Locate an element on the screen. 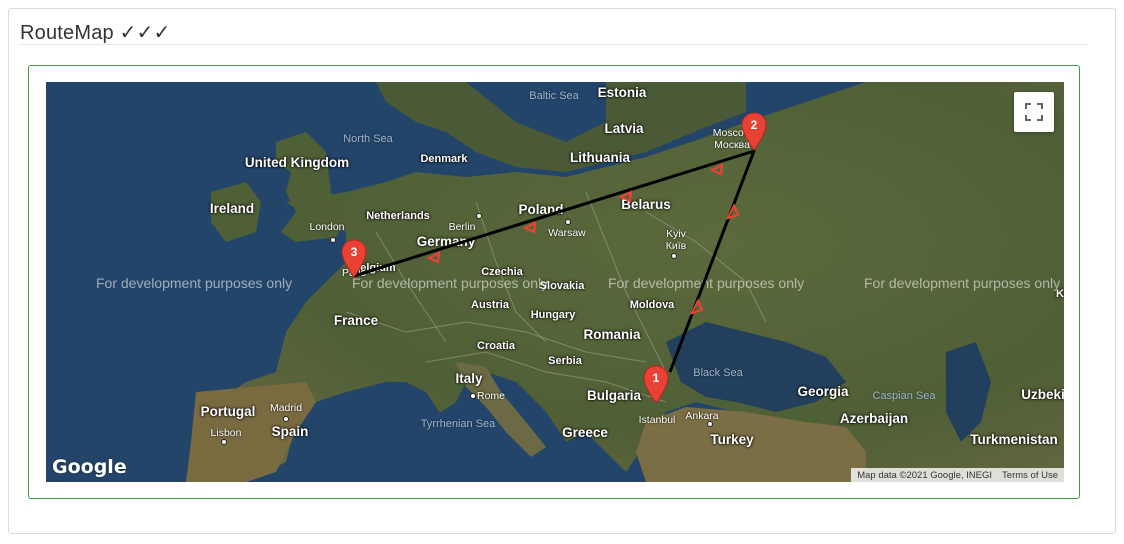  sea-label: Black Sea is located at coordinates (718, 373).